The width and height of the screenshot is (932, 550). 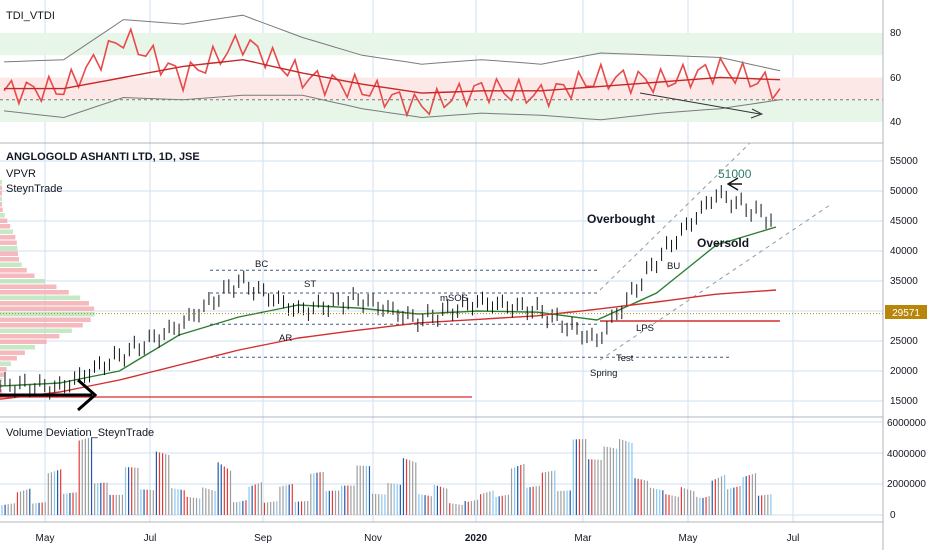 What do you see at coordinates (45, 538) in the screenshot?
I see `x-label-may: May` at bounding box center [45, 538].